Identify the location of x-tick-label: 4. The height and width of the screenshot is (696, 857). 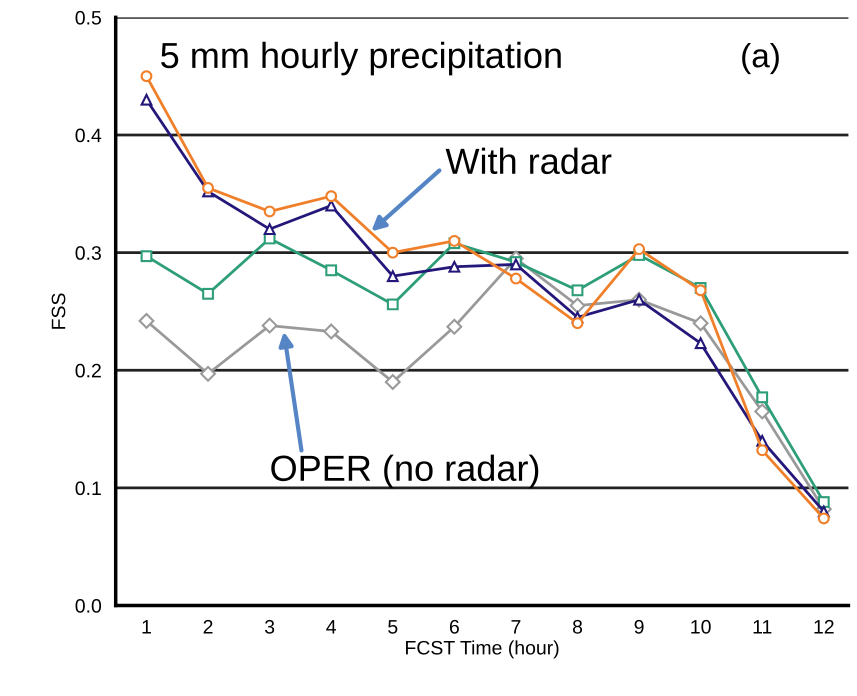
(331, 627).